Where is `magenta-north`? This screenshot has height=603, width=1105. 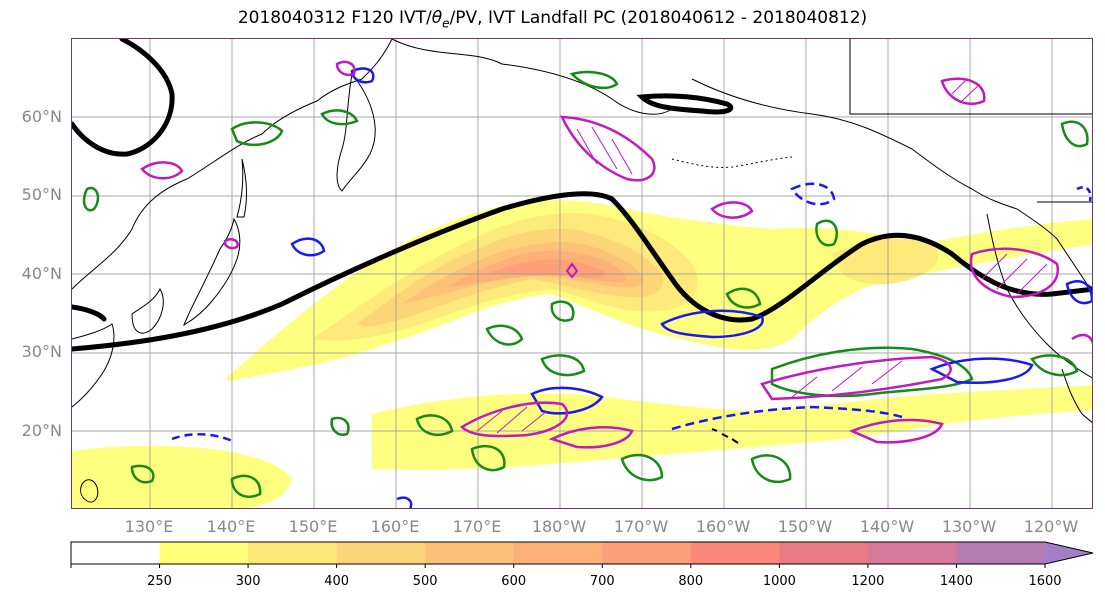 magenta-north is located at coordinates (607, 148).